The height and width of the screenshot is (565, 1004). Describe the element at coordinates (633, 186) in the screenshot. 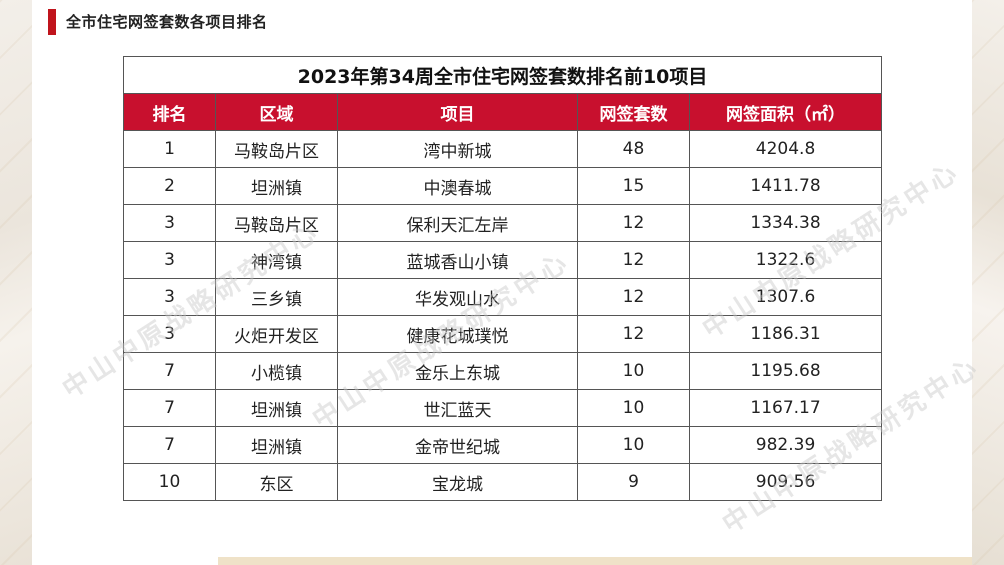

I see `cell-units: 15` at that location.